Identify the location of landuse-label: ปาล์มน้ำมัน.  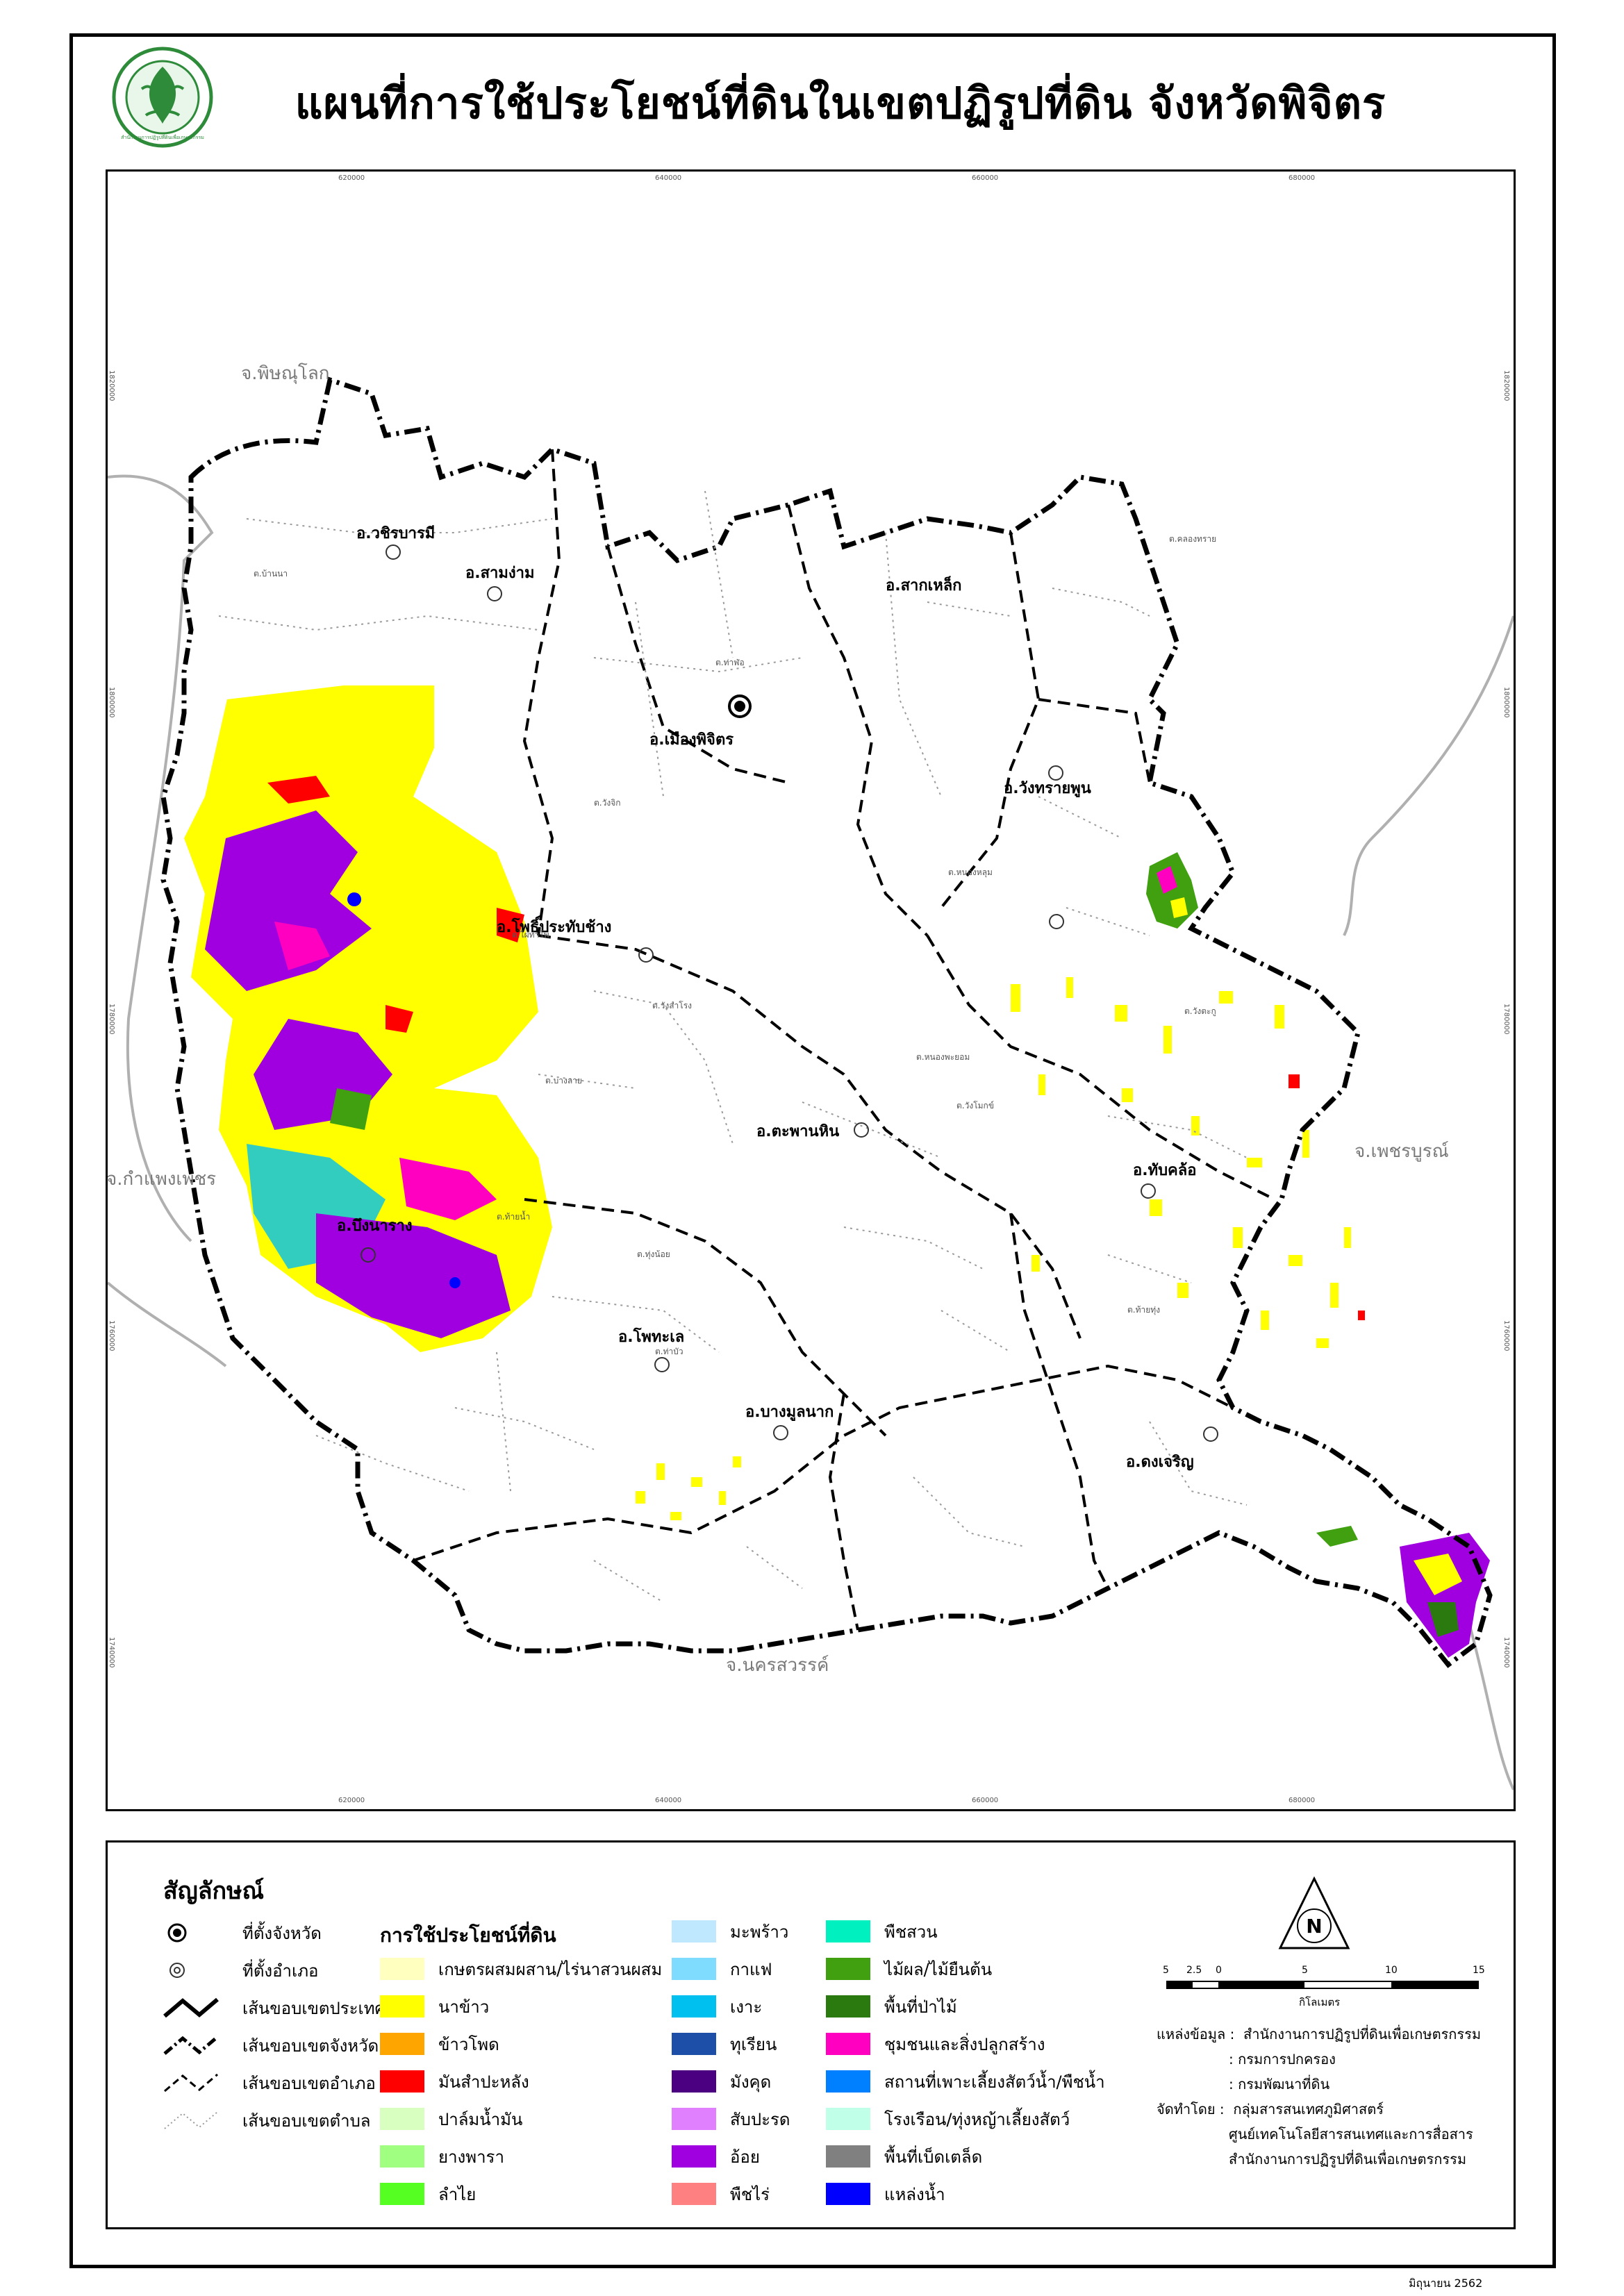
(480, 2119).